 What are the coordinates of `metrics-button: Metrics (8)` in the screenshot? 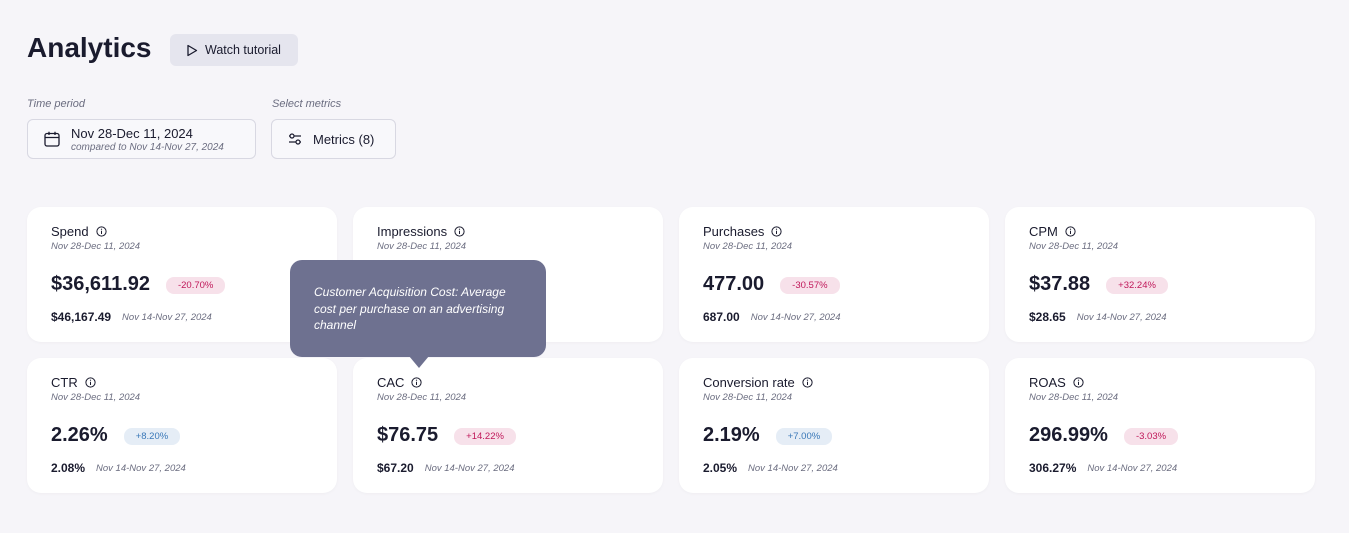 It's located at (333, 139).